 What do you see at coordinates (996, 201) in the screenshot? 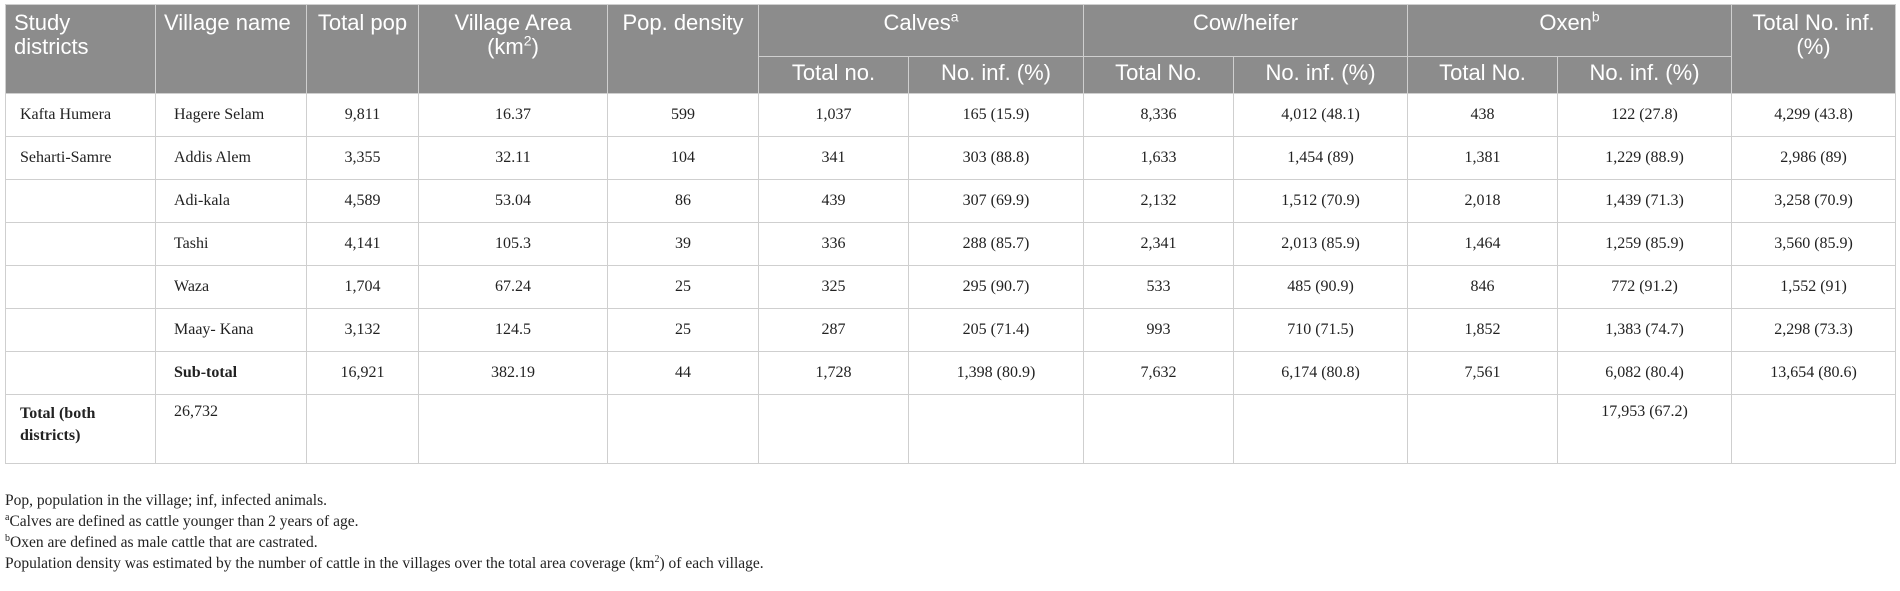
I see `cell-calves-inf: 307 (69.9)` at bounding box center [996, 201].